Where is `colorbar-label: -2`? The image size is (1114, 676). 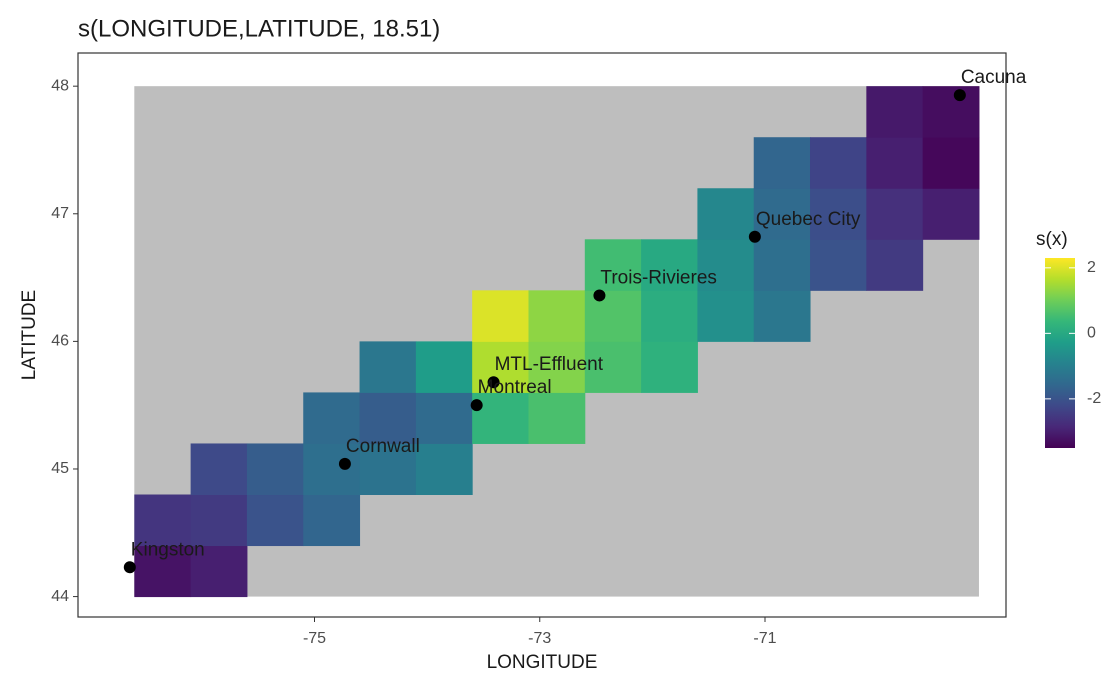
colorbar-label: -2 is located at coordinates (1094, 398).